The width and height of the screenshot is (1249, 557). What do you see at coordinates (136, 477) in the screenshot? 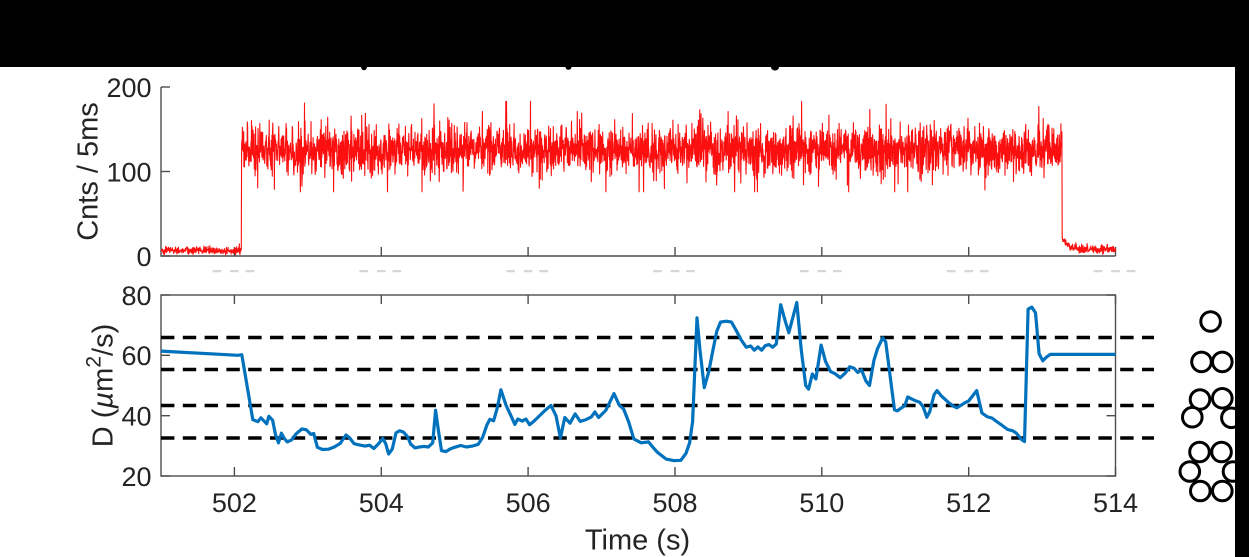
I see `svg-text: 20` at bounding box center [136, 477].